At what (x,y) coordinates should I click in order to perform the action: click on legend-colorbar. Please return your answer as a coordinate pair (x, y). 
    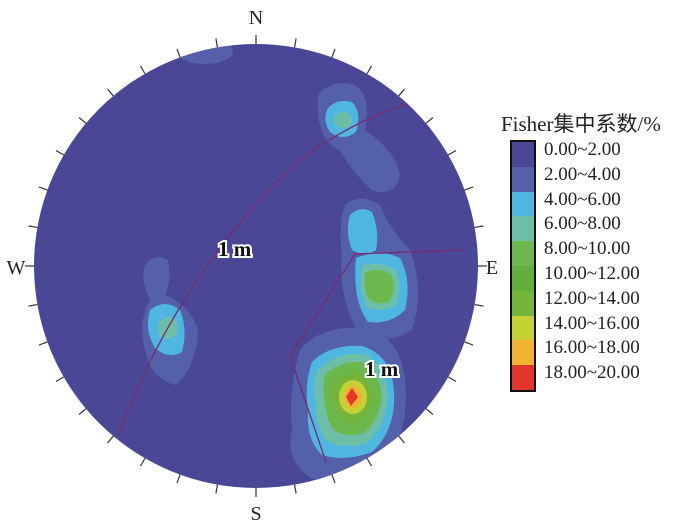
    Looking at the image, I should click on (523, 266).